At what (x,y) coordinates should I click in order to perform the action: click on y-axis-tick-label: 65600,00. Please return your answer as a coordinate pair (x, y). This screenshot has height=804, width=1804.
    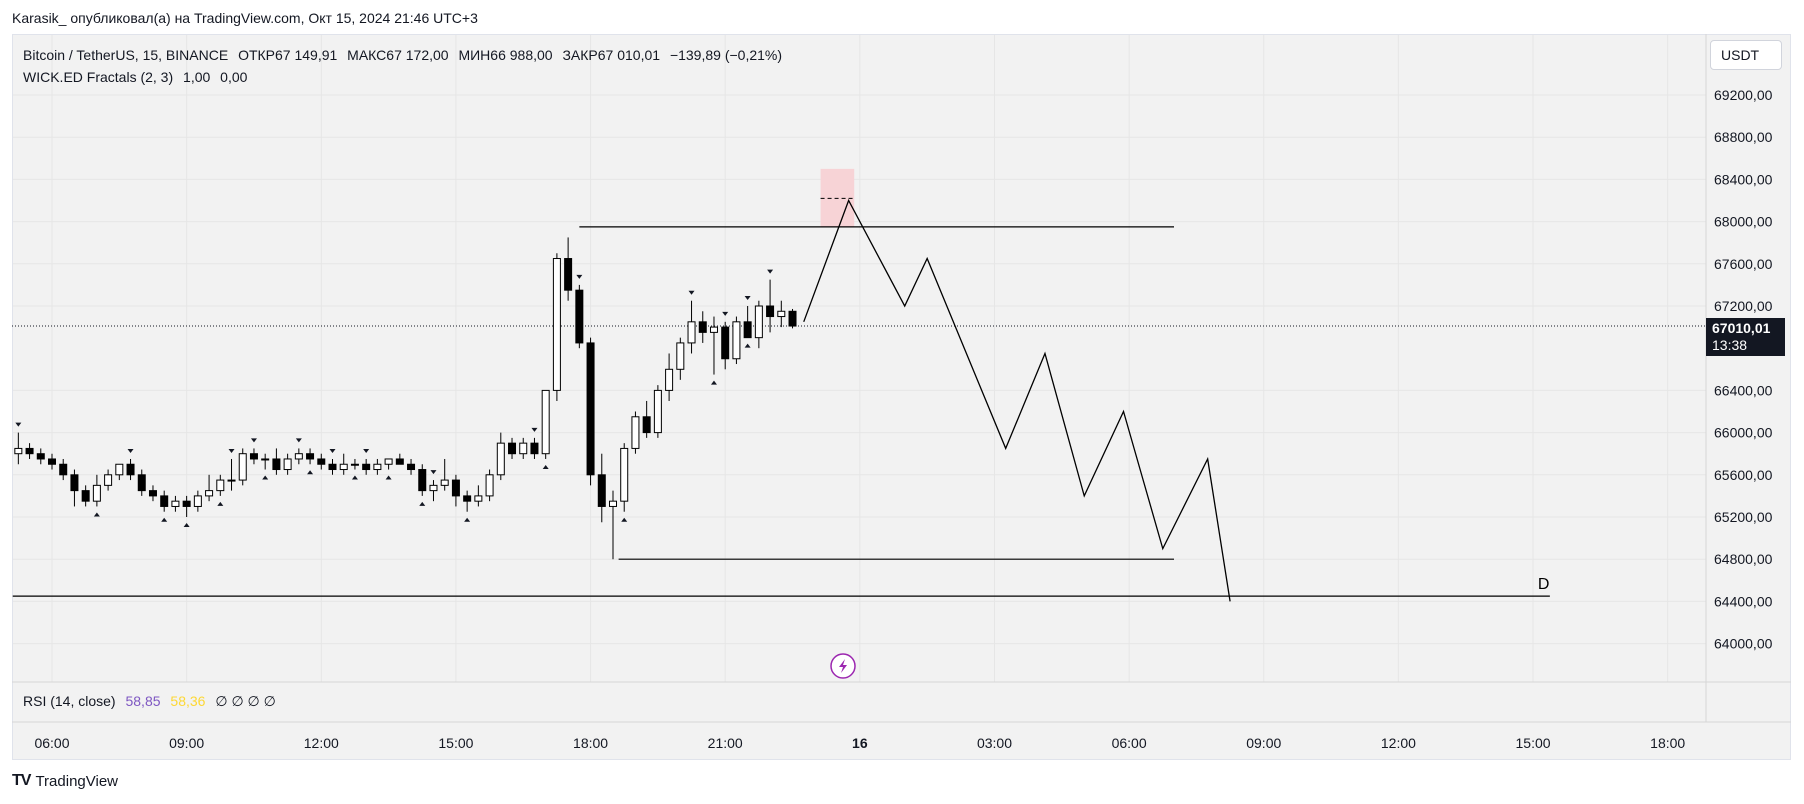
    Looking at the image, I should click on (1743, 475).